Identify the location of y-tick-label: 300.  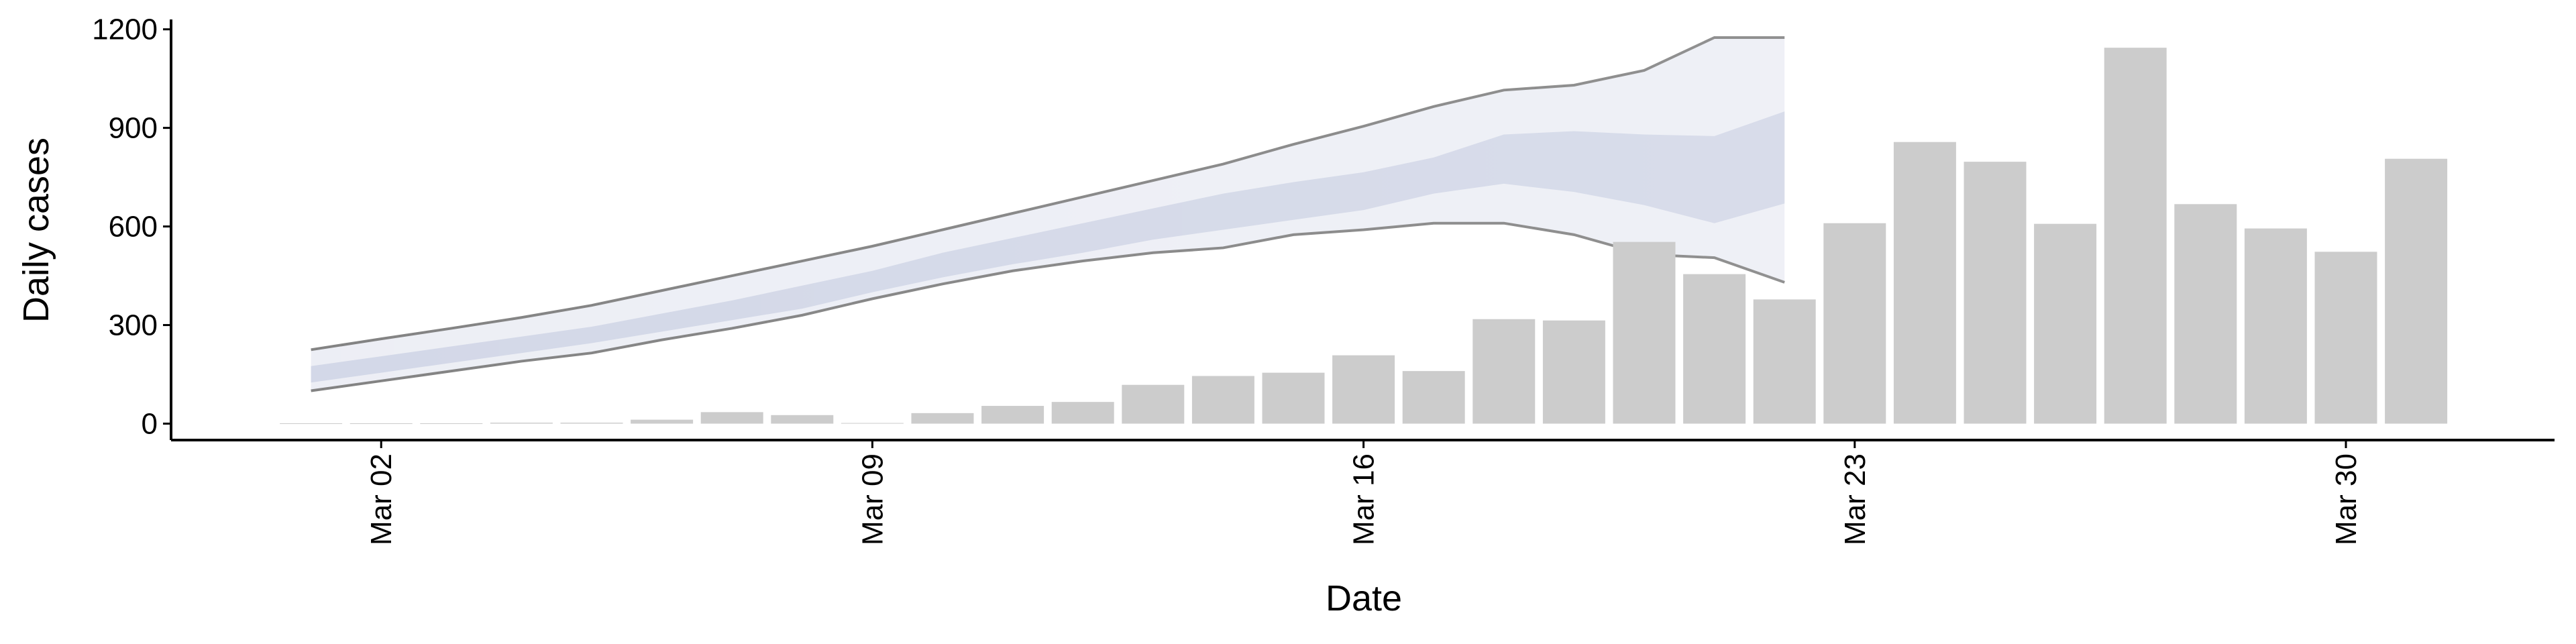
(133, 325).